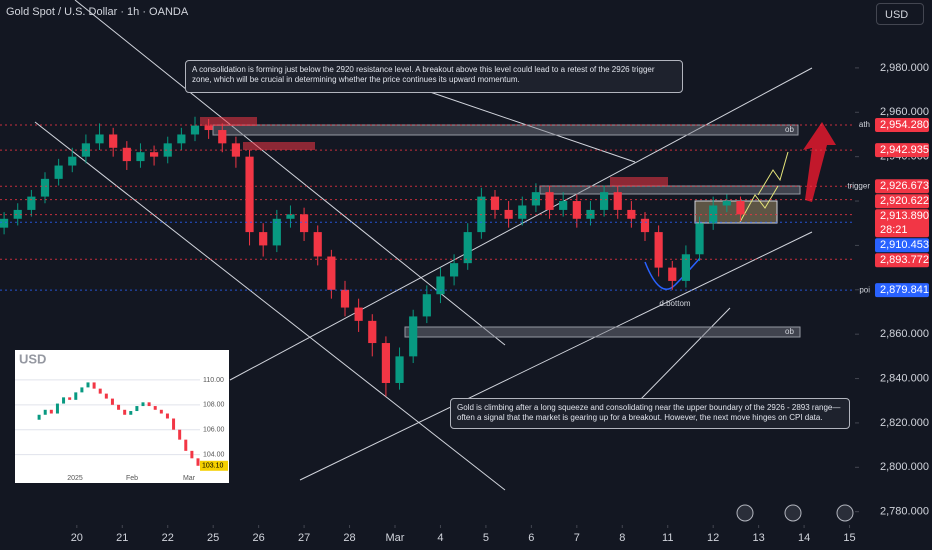  Describe the element at coordinates (189, 478) in the screenshot. I see `inset-x-label: Mar` at that location.